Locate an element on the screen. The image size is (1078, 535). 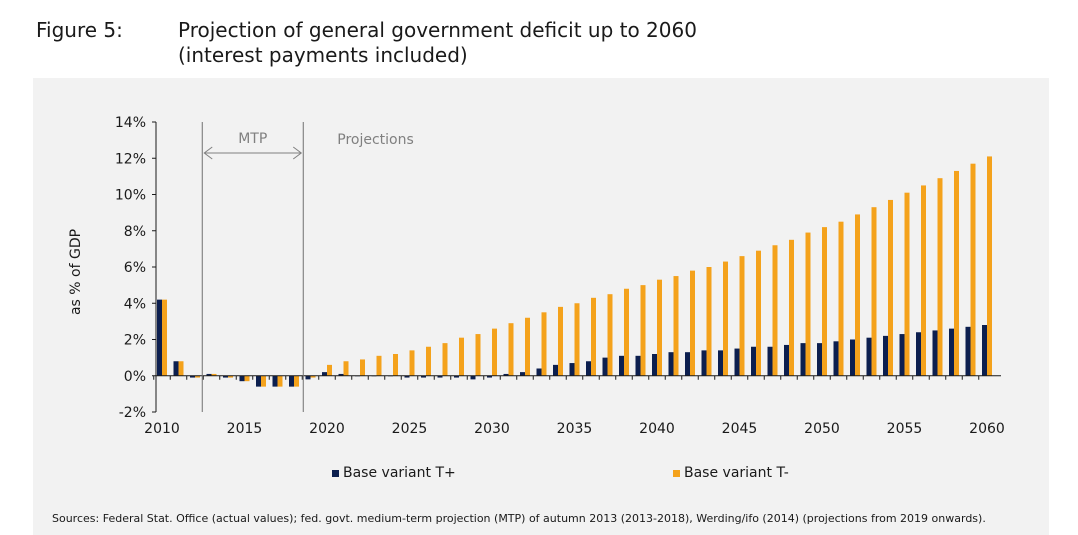
bar-t-plus-2052 is located at coordinates (852, 357).